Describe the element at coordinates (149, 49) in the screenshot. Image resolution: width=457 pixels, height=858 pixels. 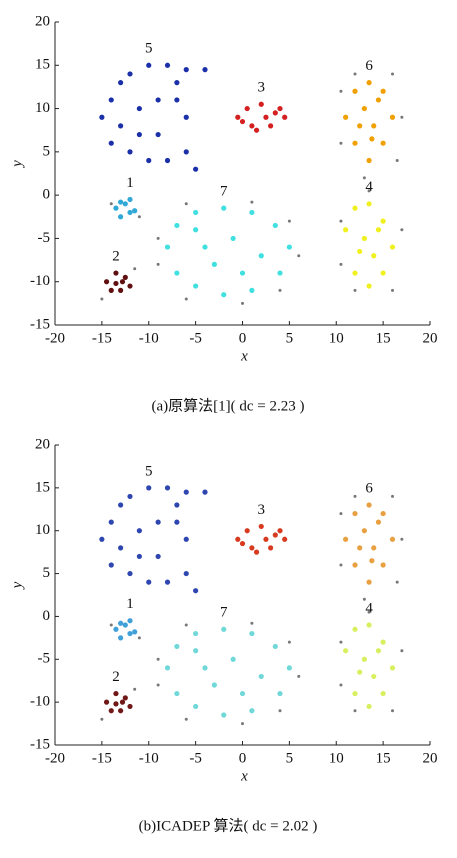
I see `cluster-label: 5` at that location.